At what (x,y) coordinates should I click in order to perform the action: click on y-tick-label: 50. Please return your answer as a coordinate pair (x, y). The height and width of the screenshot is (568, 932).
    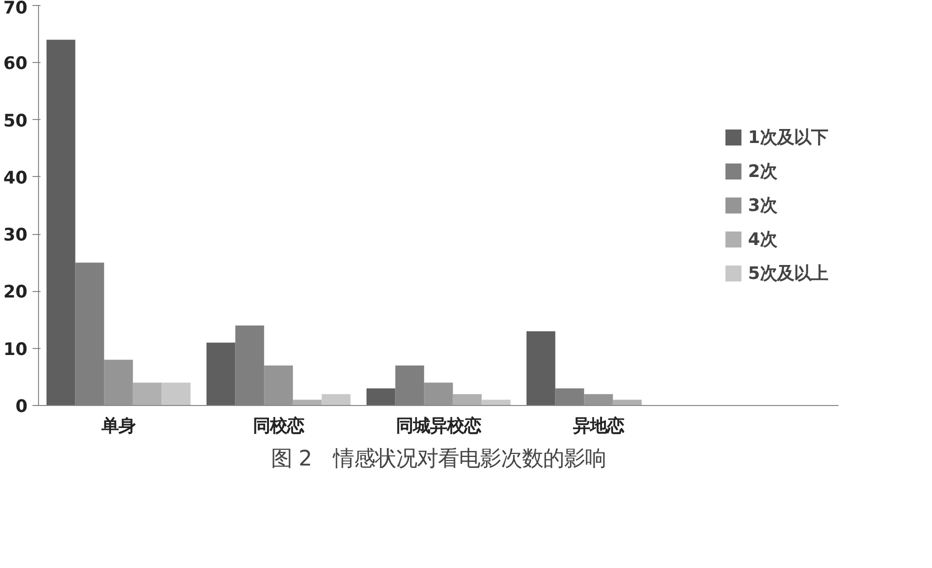
    Looking at the image, I should click on (15, 121).